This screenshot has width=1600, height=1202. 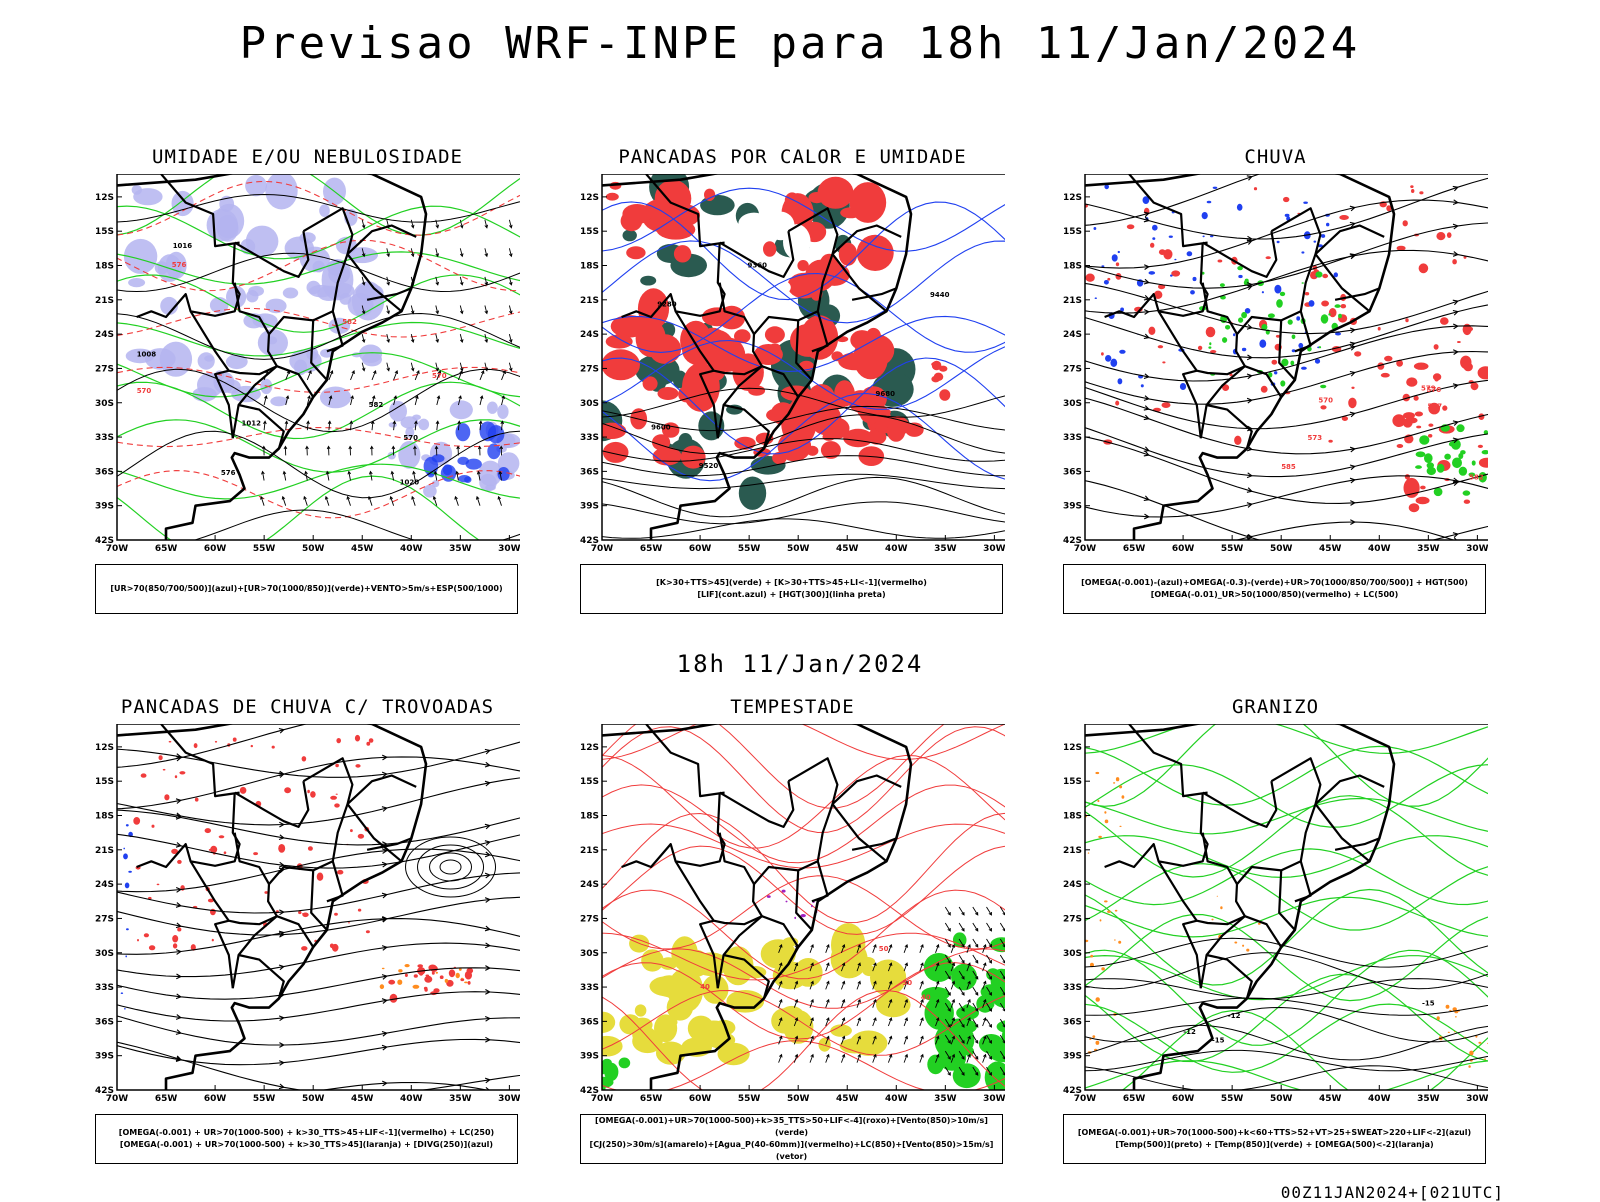 I want to click on contour-label: 570, so click(x=1325, y=400).